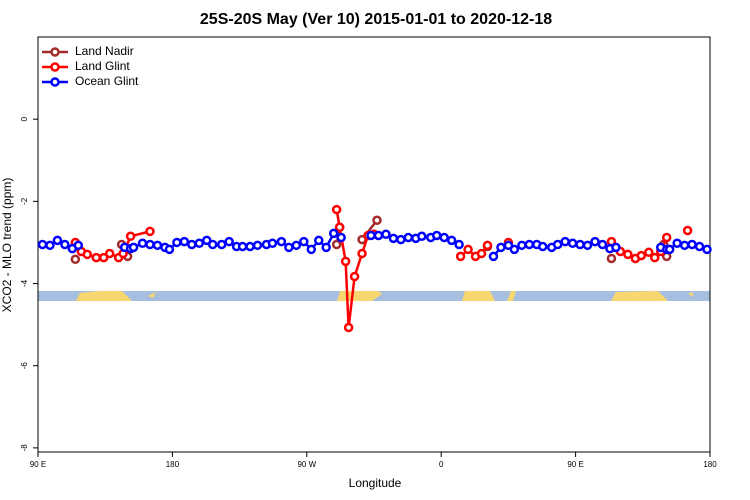 This screenshot has height=500, width=750. I want to click on y-tick-label: -4, so click(24, 283).